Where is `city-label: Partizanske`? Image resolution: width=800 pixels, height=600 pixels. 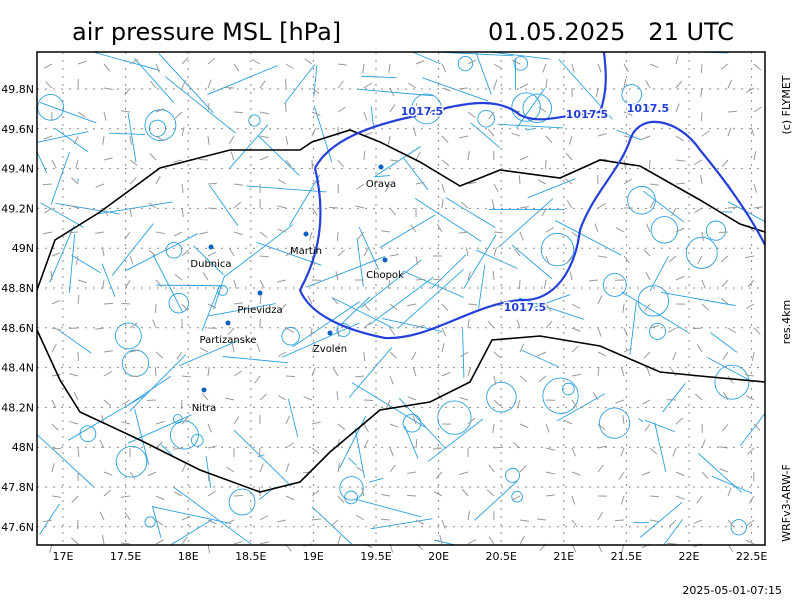
city-label: Partizanske is located at coordinates (227, 340).